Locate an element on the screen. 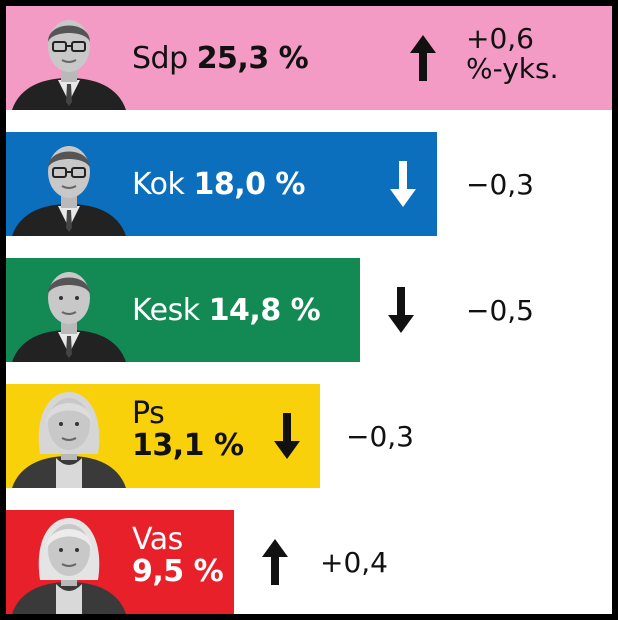  change-label-ps: −0,3 is located at coordinates (380, 436).